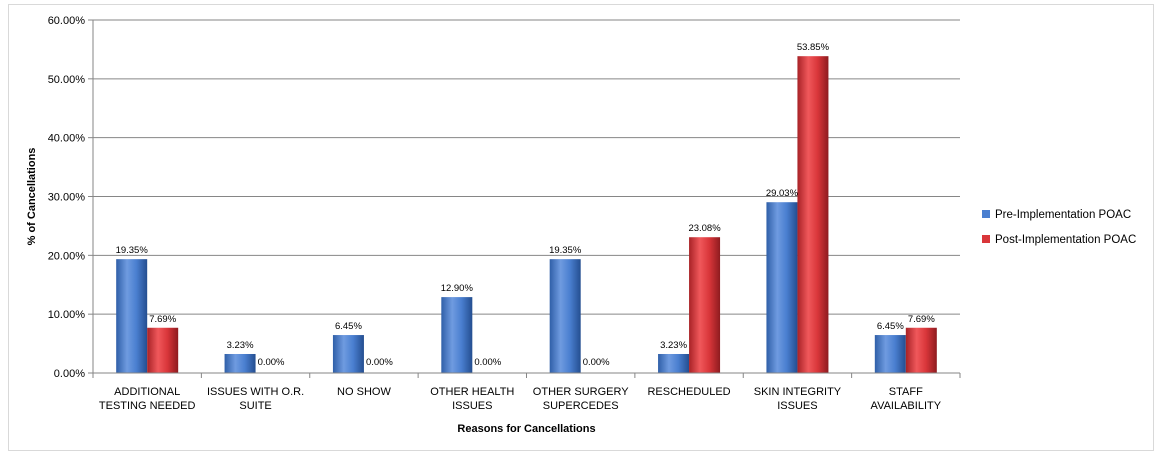 This screenshot has width=1157, height=453. Describe the element at coordinates (67, 315) in the screenshot. I see `y-tick-label: 10.00%` at that location.